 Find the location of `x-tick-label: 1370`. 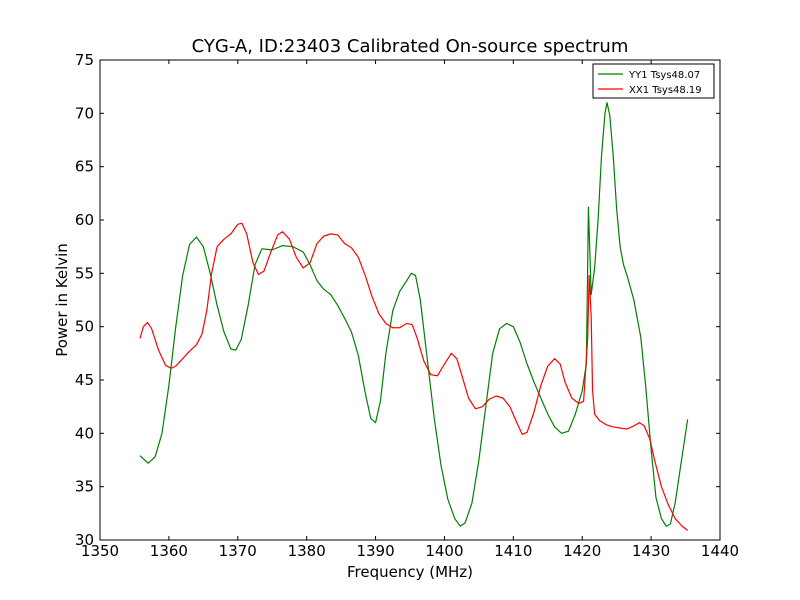

x-tick-label: 1370 is located at coordinates (238, 551).